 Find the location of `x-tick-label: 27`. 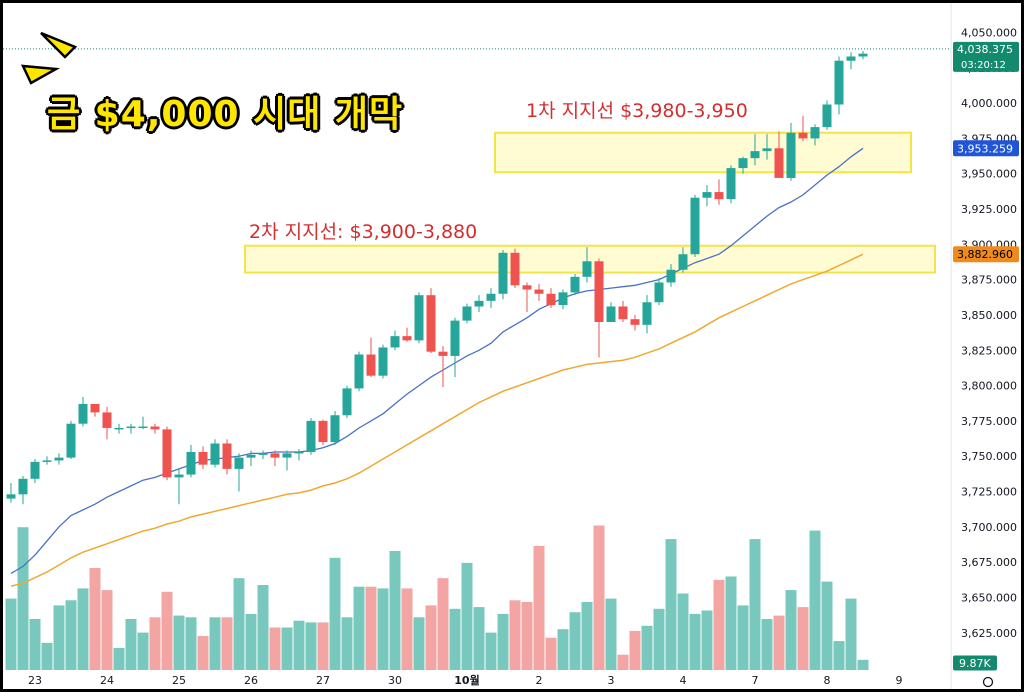

x-tick-label: 27 is located at coordinates (323, 680).